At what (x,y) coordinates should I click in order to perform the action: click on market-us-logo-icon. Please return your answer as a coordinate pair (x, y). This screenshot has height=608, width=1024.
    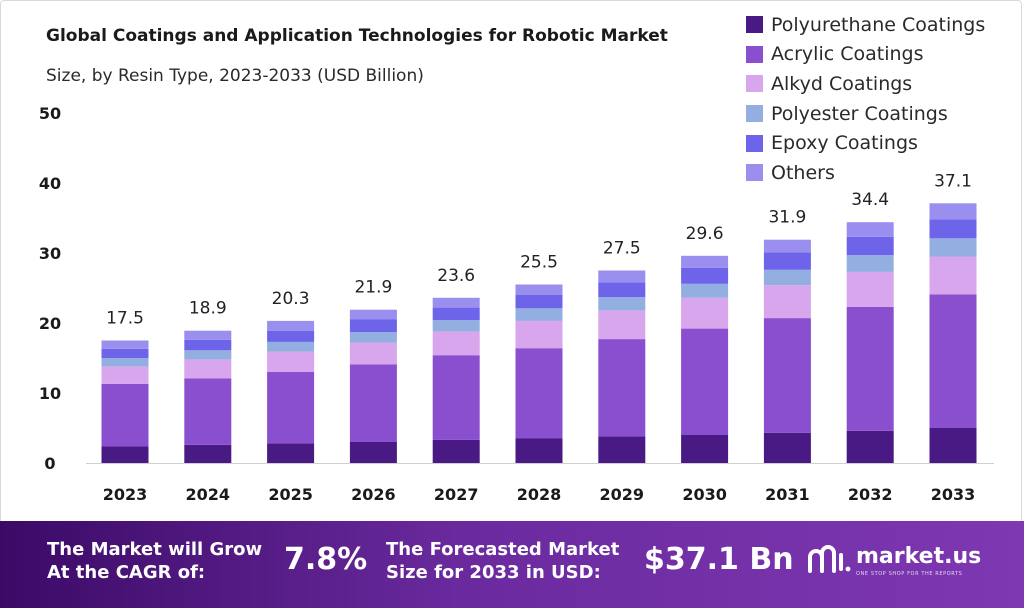
    Looking at the image, I should click on (829, 559).